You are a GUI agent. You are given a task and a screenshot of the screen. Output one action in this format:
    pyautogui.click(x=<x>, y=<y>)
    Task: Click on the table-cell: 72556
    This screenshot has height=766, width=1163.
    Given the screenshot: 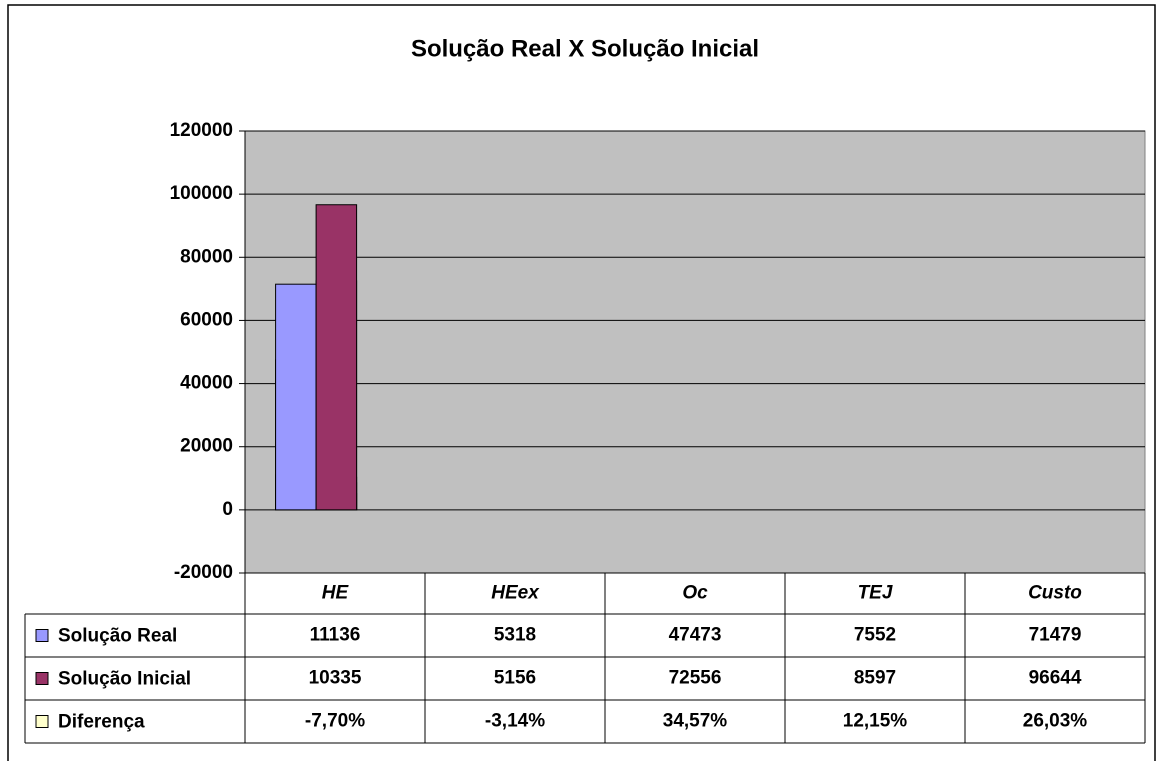 What is the action you would take?
    pyautogui.click(x=695, y=678)
    